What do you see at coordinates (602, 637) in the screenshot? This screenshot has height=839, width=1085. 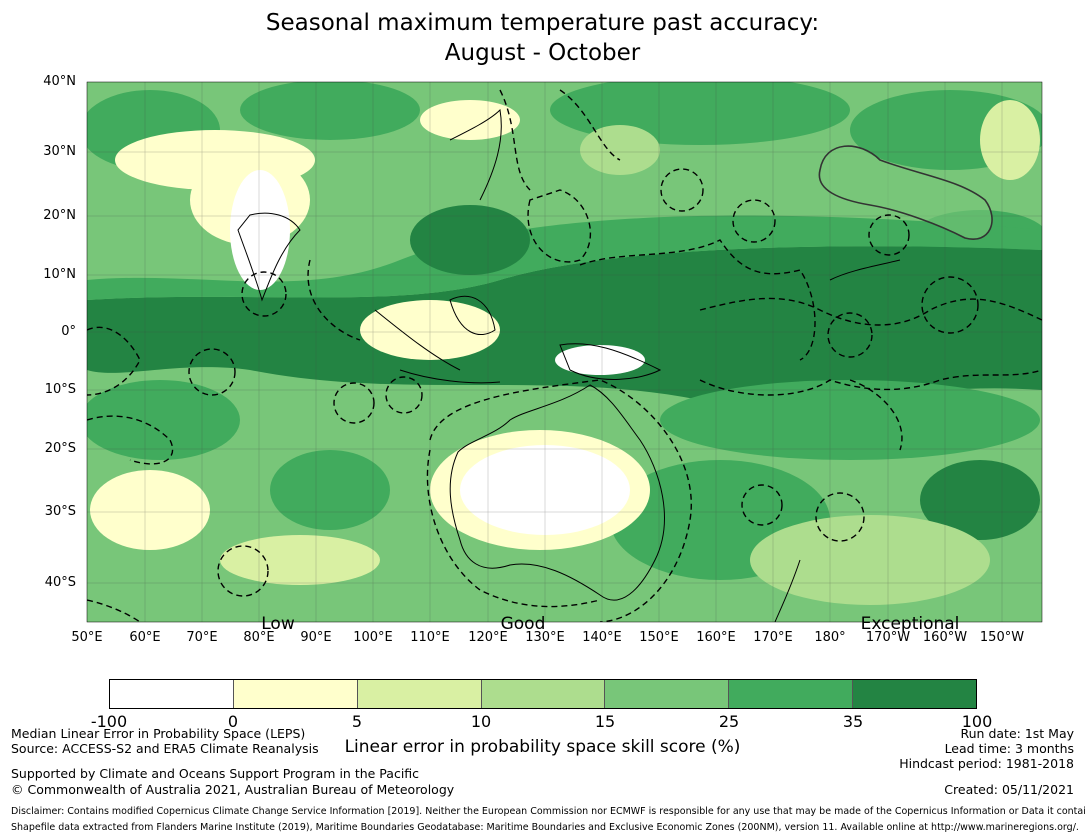 I see `lon-label: 140°E` at bounding box center [602, 637].